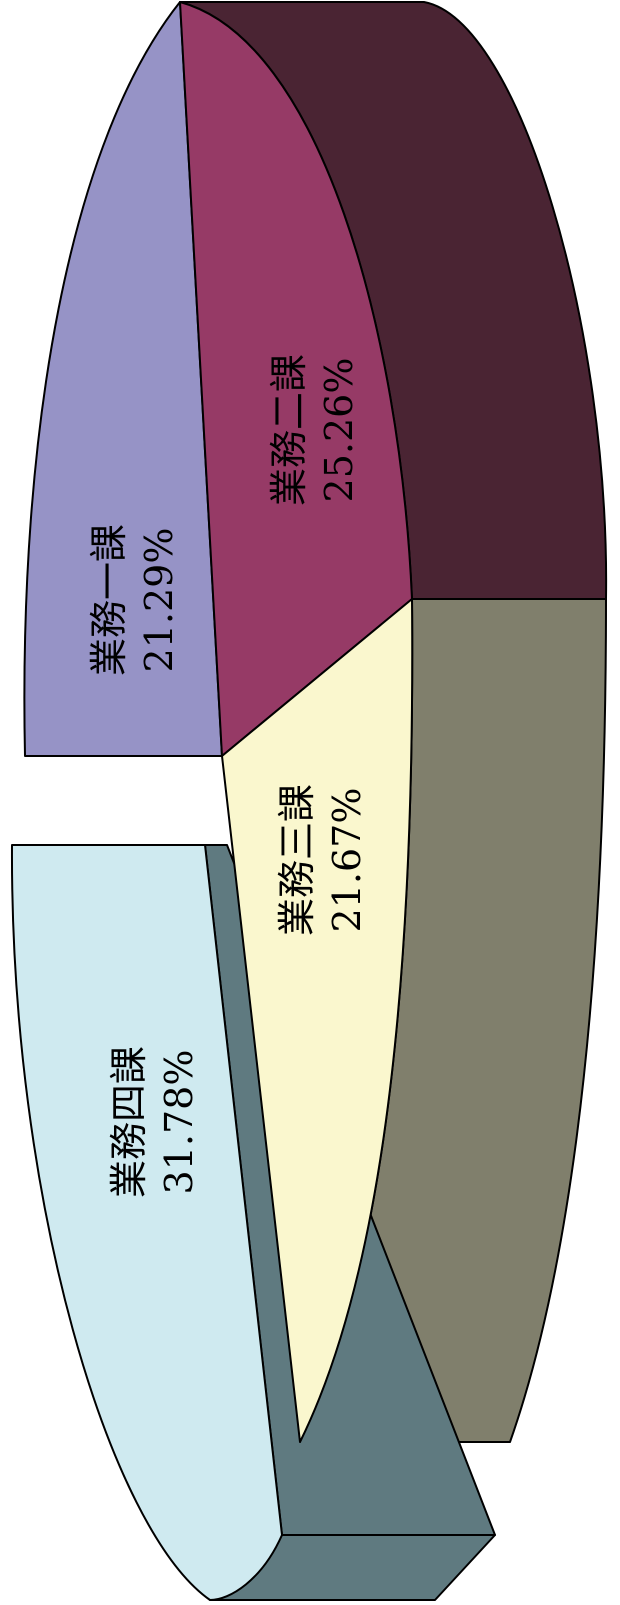  Describe the element at coordinates (179, 1122) in the screenshot. I see `slice-label-4-value: 31.78%` at that location.